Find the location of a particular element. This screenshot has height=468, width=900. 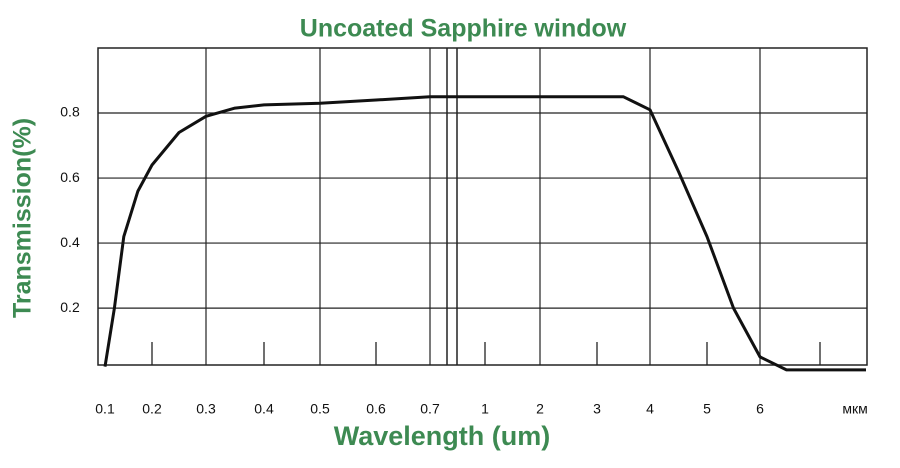

x-tick-label: 0.3 is located at coordinates (206, 409).